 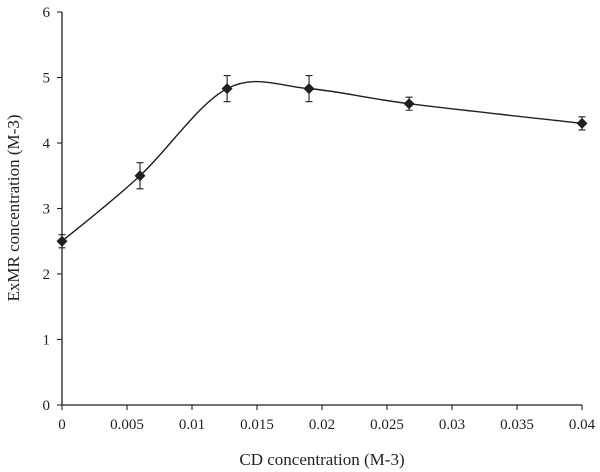 I want to click on y-tick-label: 1, so click(x=47, y=341).